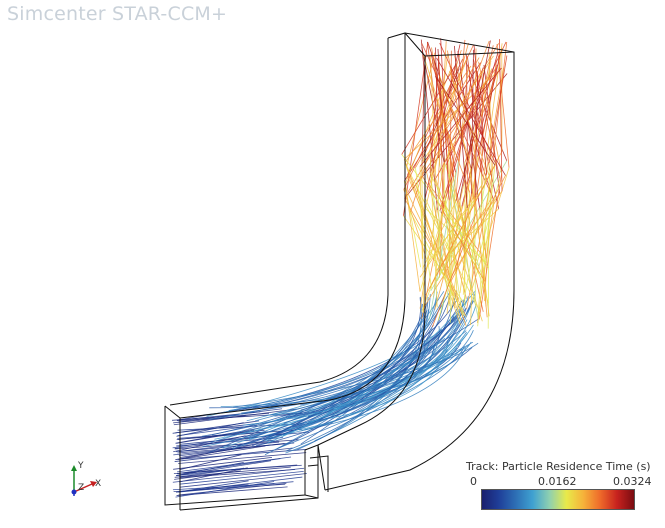  Describe the element at coordinates (93, 484) in the screenshot. I see `x-axis-arrow` at that location.